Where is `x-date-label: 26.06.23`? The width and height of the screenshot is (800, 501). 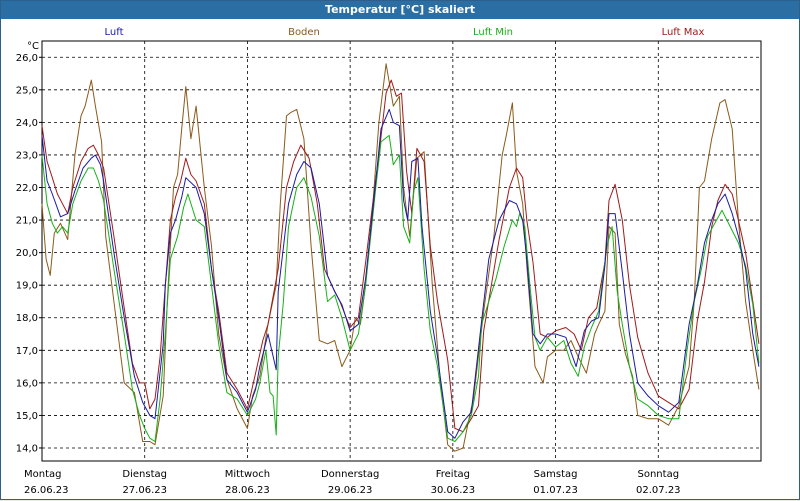
x-date-label: 26.06.23 is located at coordinates (46, 490).